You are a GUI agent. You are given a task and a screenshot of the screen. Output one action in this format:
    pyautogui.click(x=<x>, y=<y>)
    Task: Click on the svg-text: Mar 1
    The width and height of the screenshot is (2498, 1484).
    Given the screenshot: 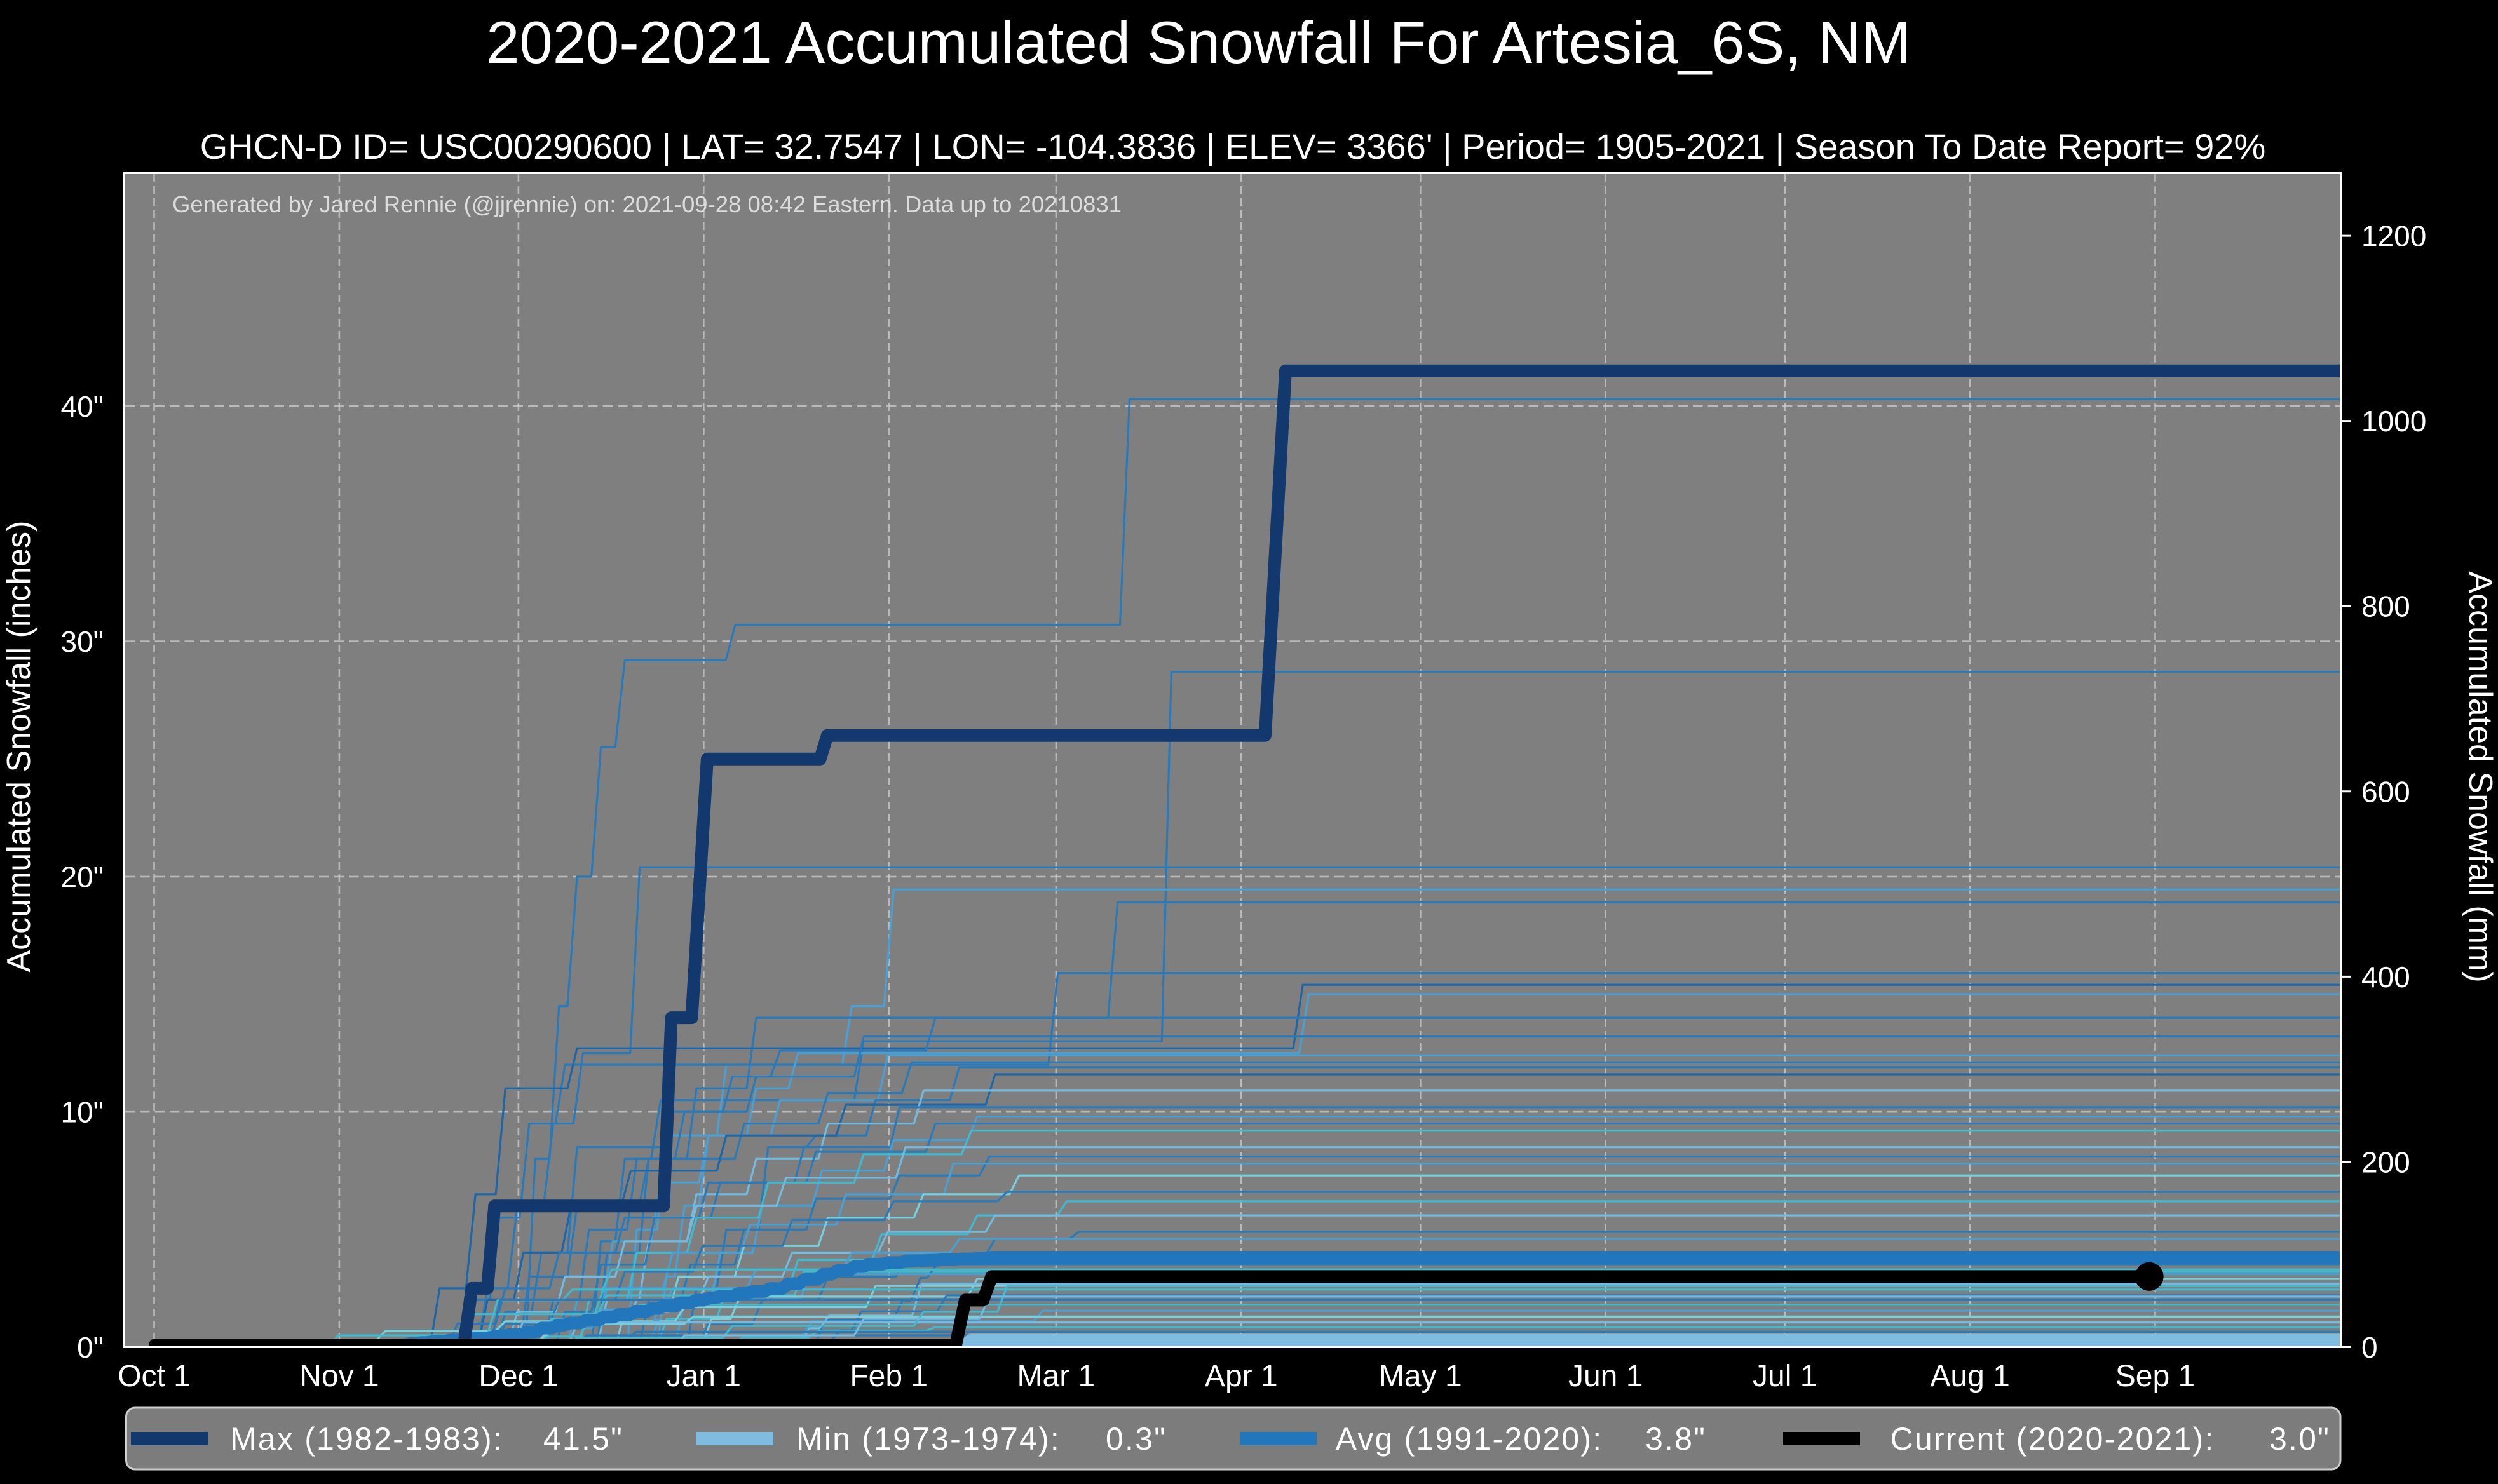 What is the action you would take?
    pyautogui.click(x=1056, y=1376)
    